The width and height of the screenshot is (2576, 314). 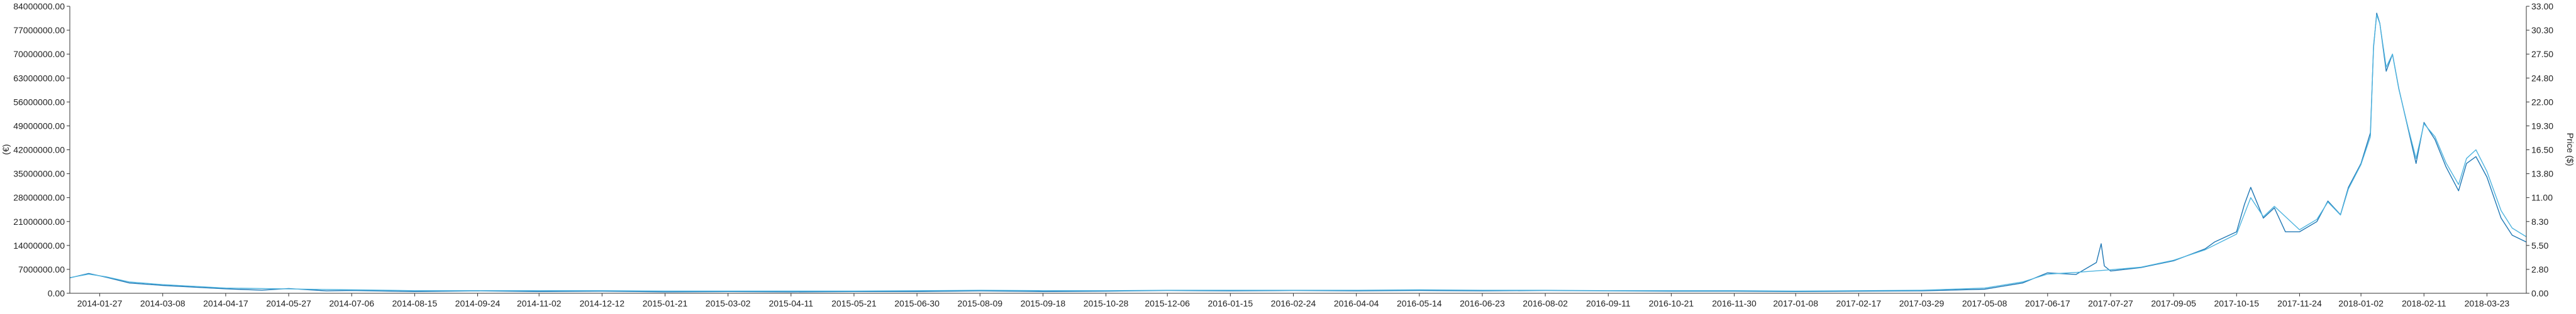 What do you see at coordinates (2542, 78) in the screenshot?
I see `y-right-tick-label: 24.80` at bounding box center [2542, 78].